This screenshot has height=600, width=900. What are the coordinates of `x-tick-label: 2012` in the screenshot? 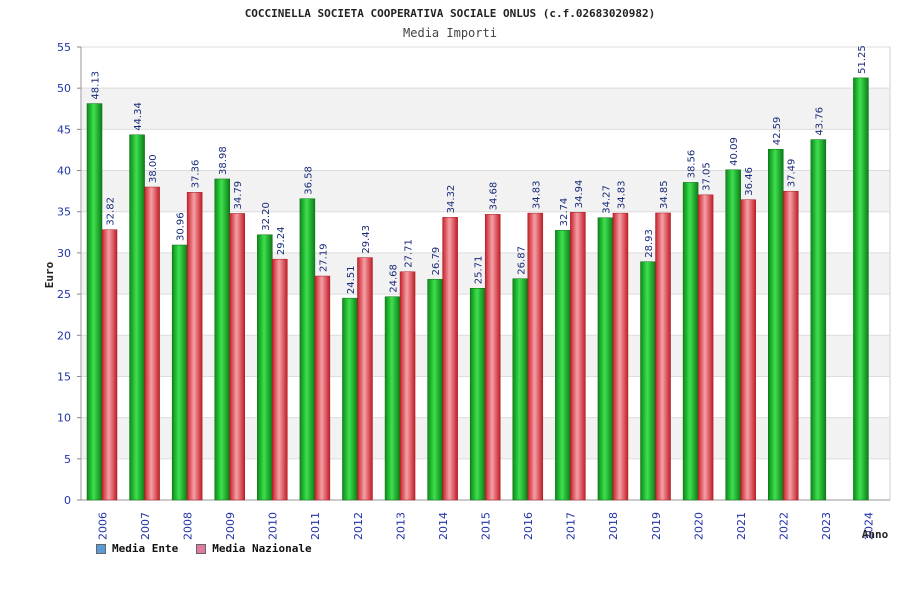 It's located at (358, 526).